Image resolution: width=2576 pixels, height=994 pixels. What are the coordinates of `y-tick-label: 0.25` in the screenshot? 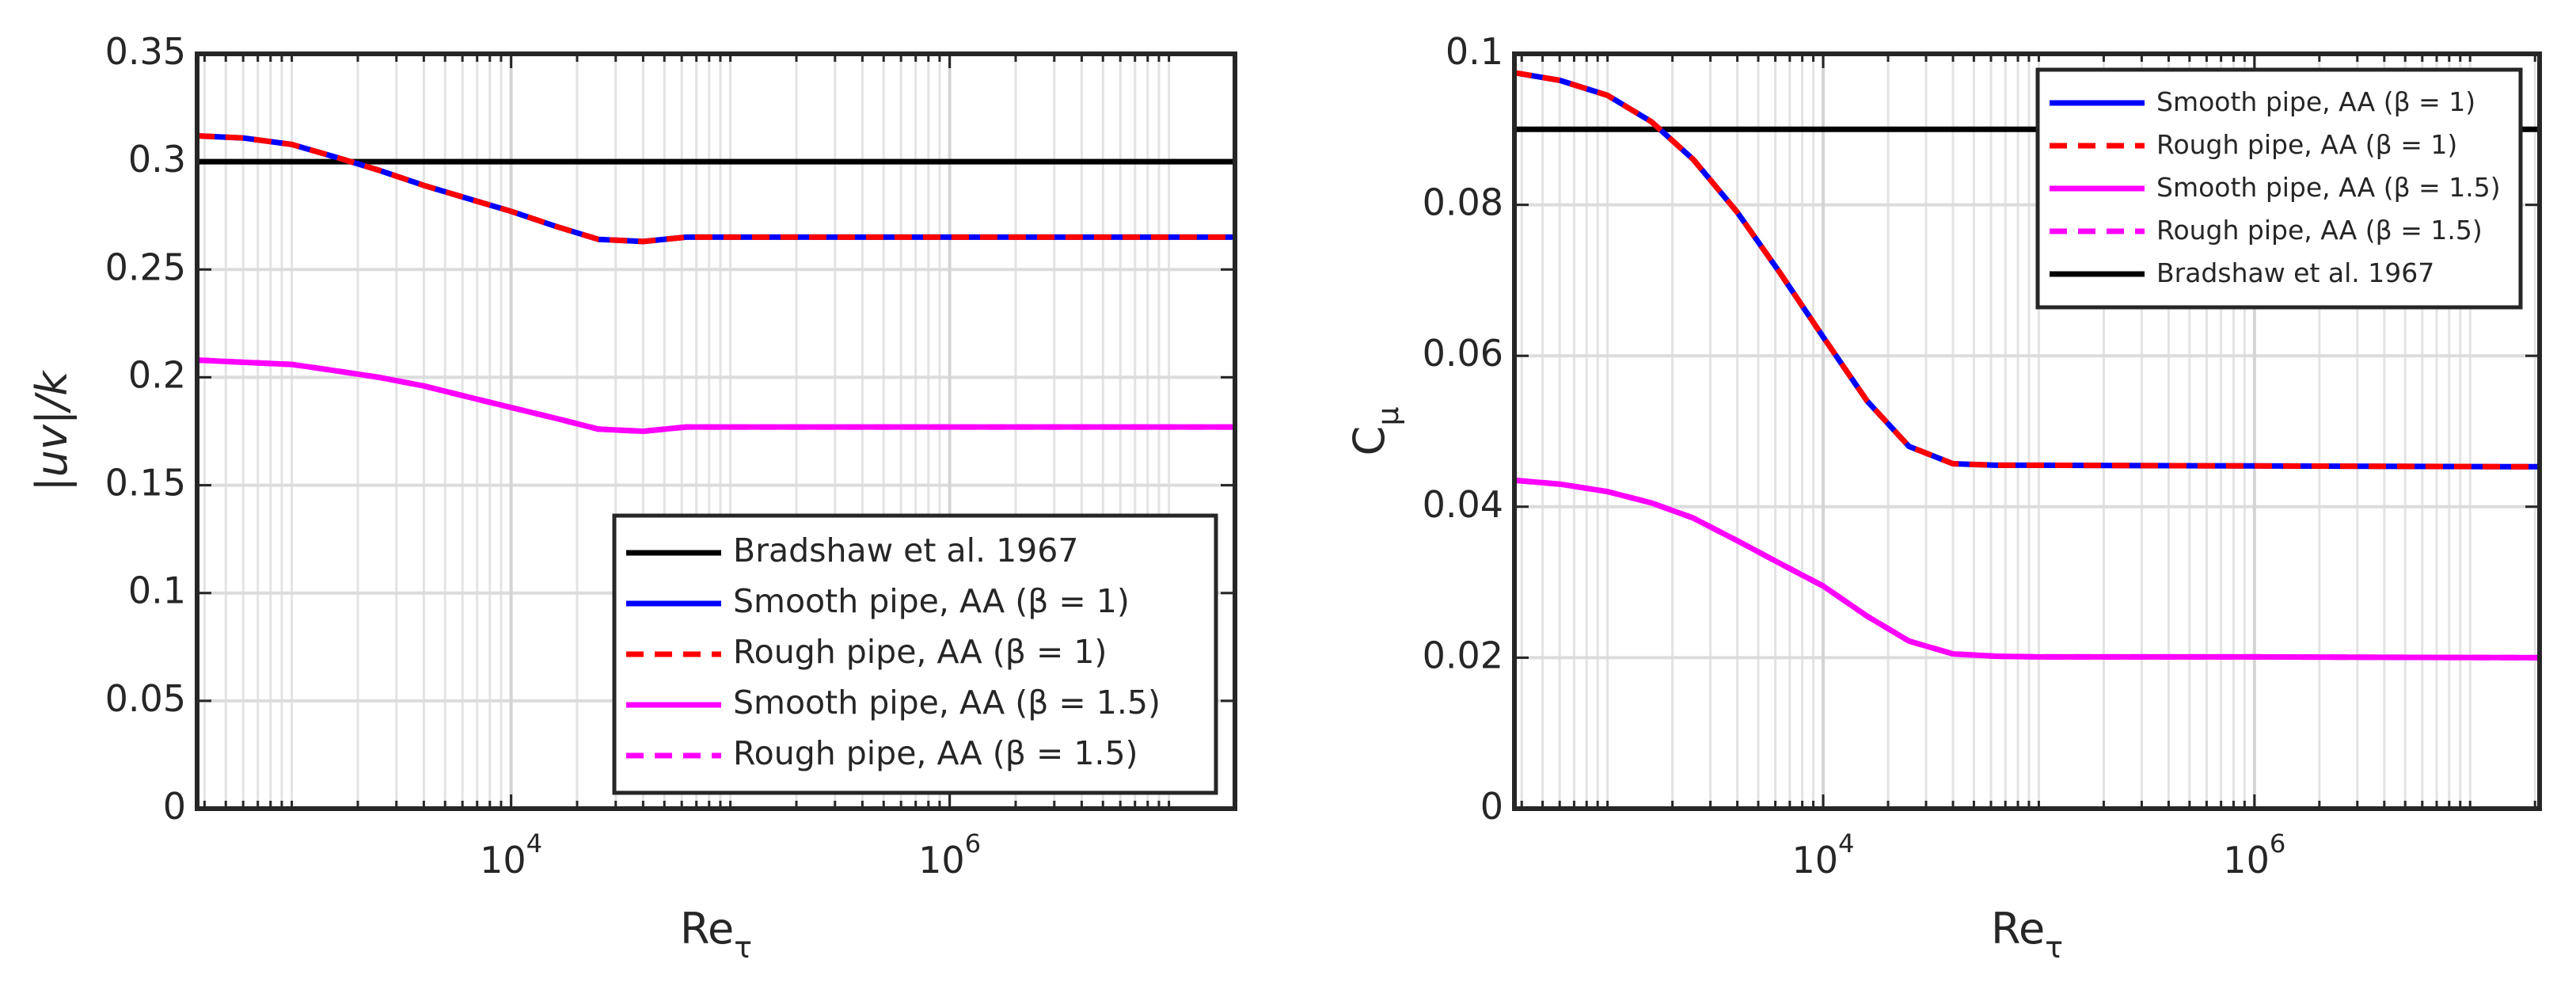 It's located at (145, 267).